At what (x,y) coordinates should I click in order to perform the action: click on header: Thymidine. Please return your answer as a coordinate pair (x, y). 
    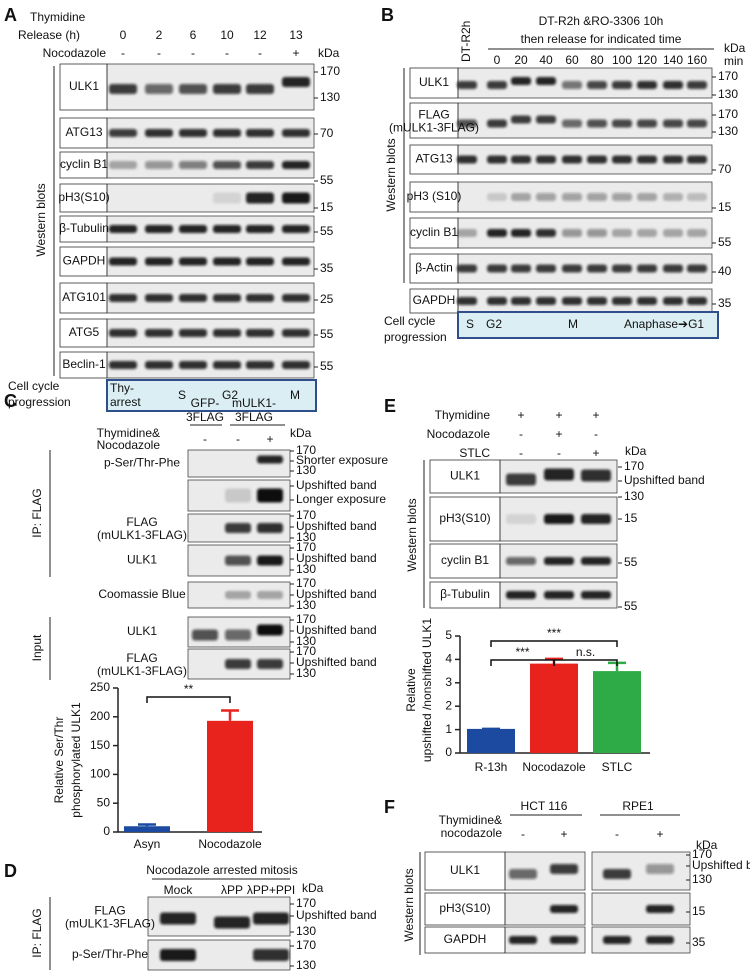
    Looking at the image, I should click on (58, 17).